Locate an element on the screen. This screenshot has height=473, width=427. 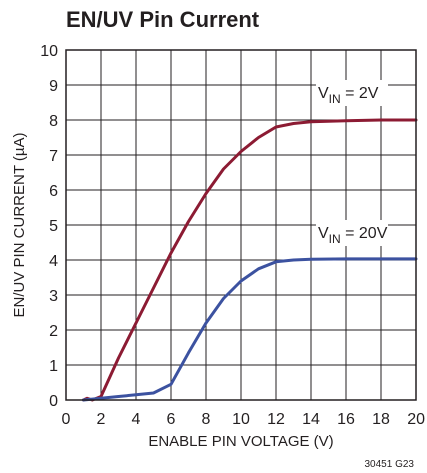
x-tick-label-2: 4 is located at coordinates (136, 419).